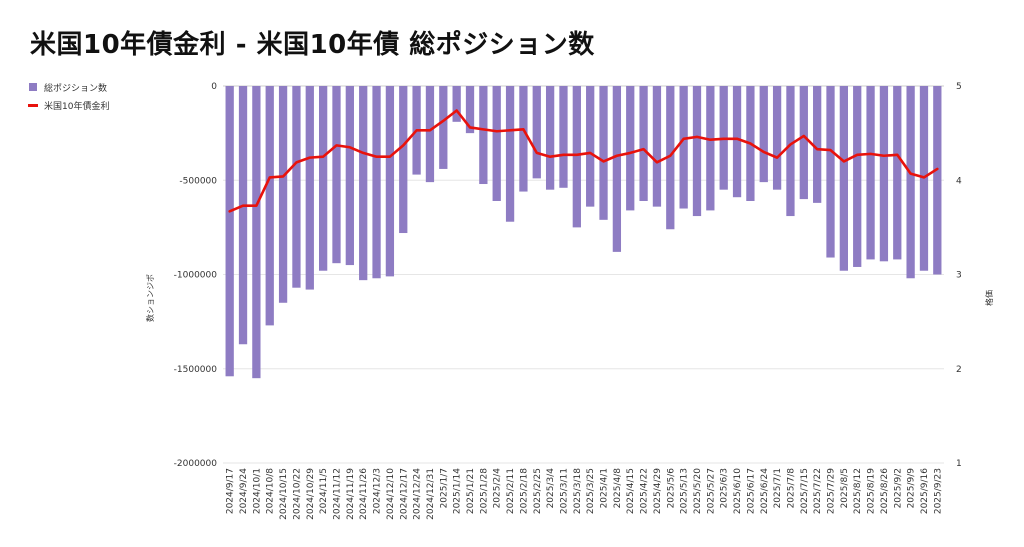  What do you see at coordinates (898, 488) in the screenshot?
I see `x-tick-label: 2025/9/2` at bounding box center [898, 488].